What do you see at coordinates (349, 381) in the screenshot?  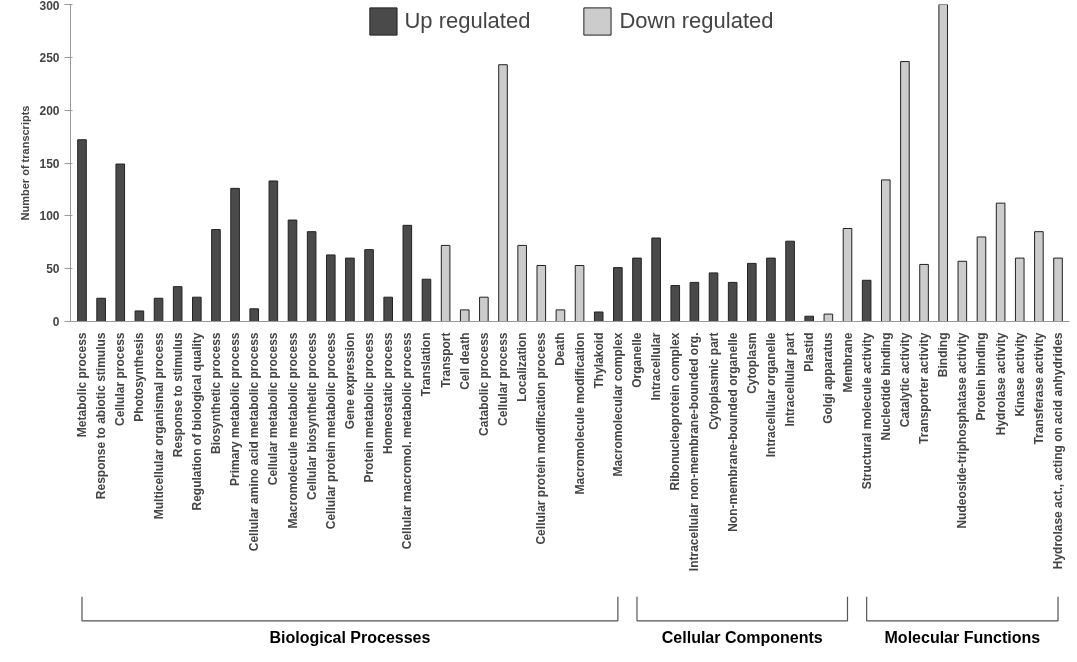 I see `x-tick-label: Gene expression` at bounding box center [349, 381].